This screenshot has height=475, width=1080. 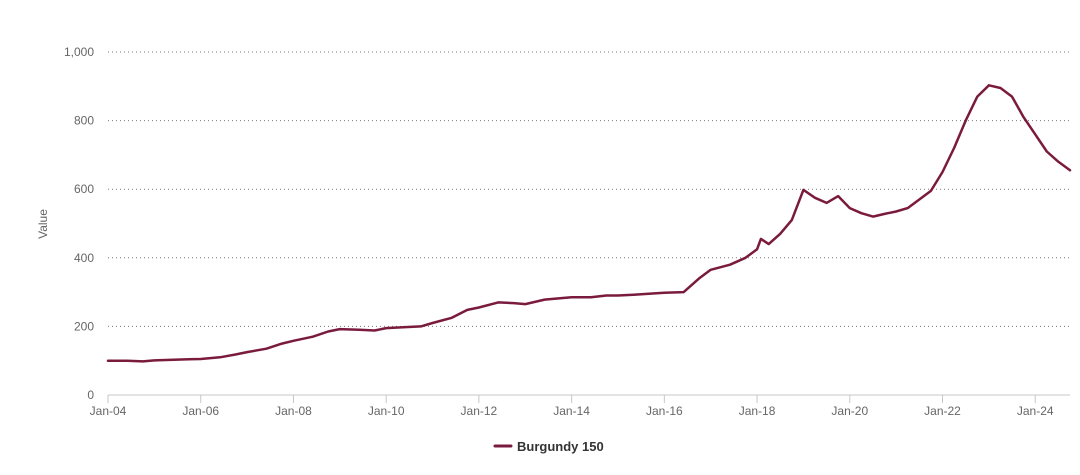 I want to click on y-tick-label: 0, so click(x=90, y=395).